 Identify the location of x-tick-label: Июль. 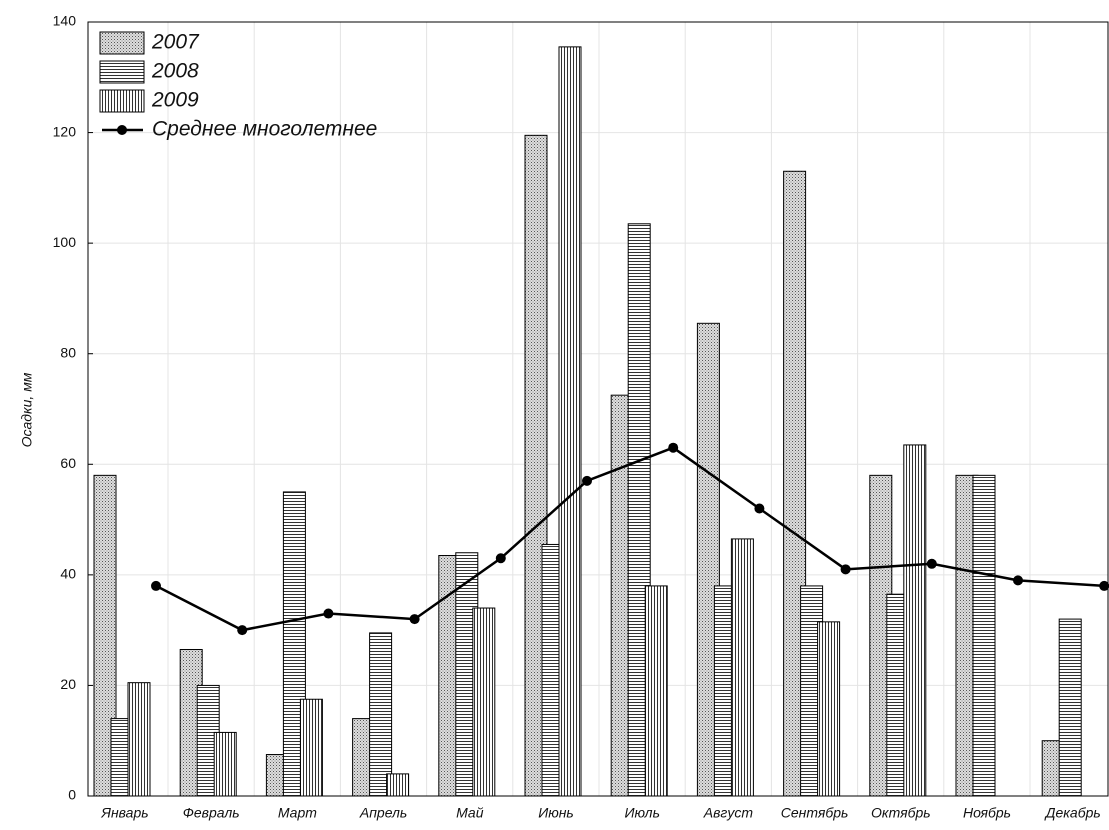
(642, 813).